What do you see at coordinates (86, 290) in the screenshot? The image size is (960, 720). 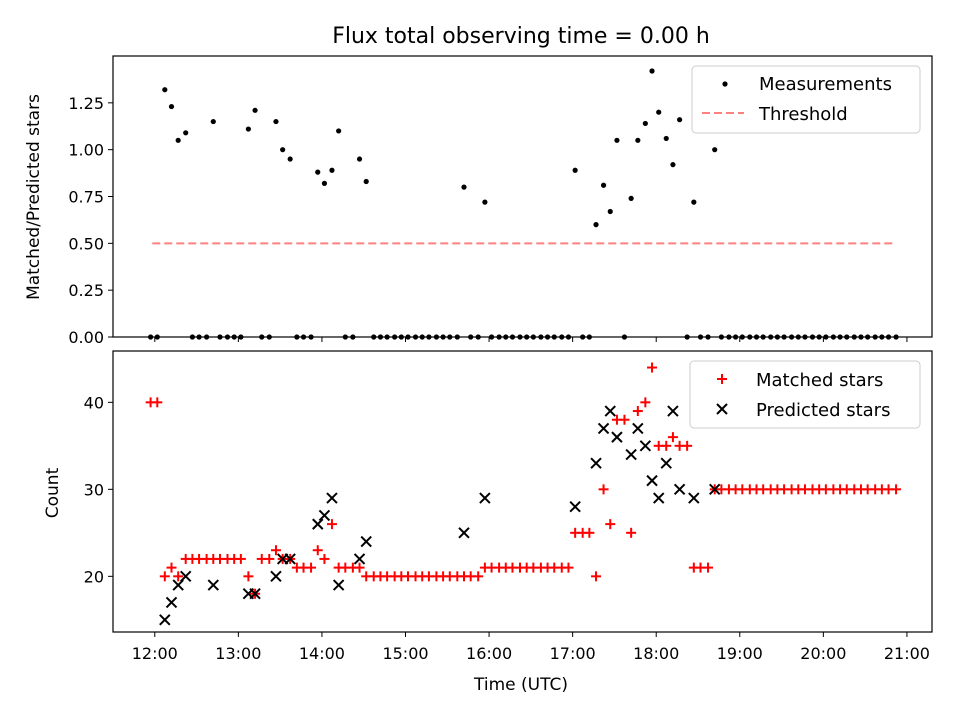 I see `top-y-tick-label: 0.25` at bounding box center [86, 290].